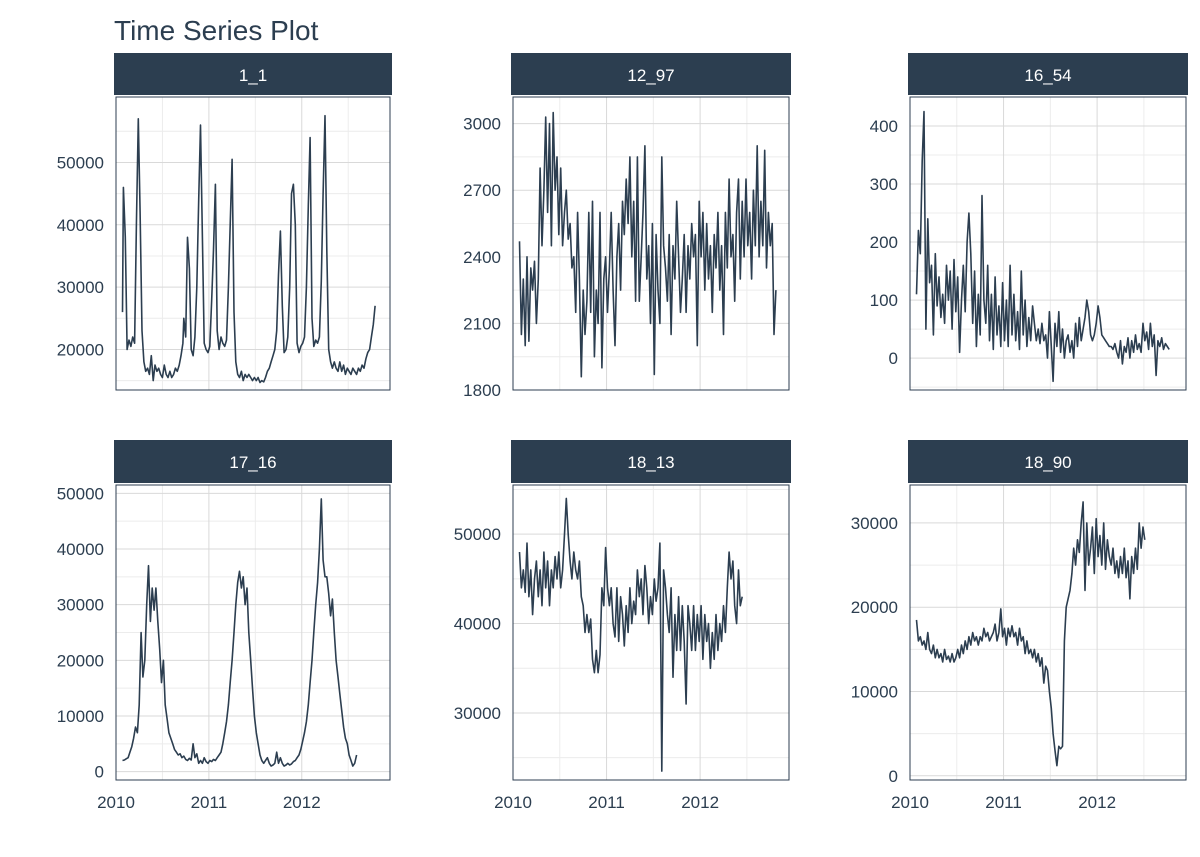  I want to click on facet-strip-label: 12_97, so click(650, 75).